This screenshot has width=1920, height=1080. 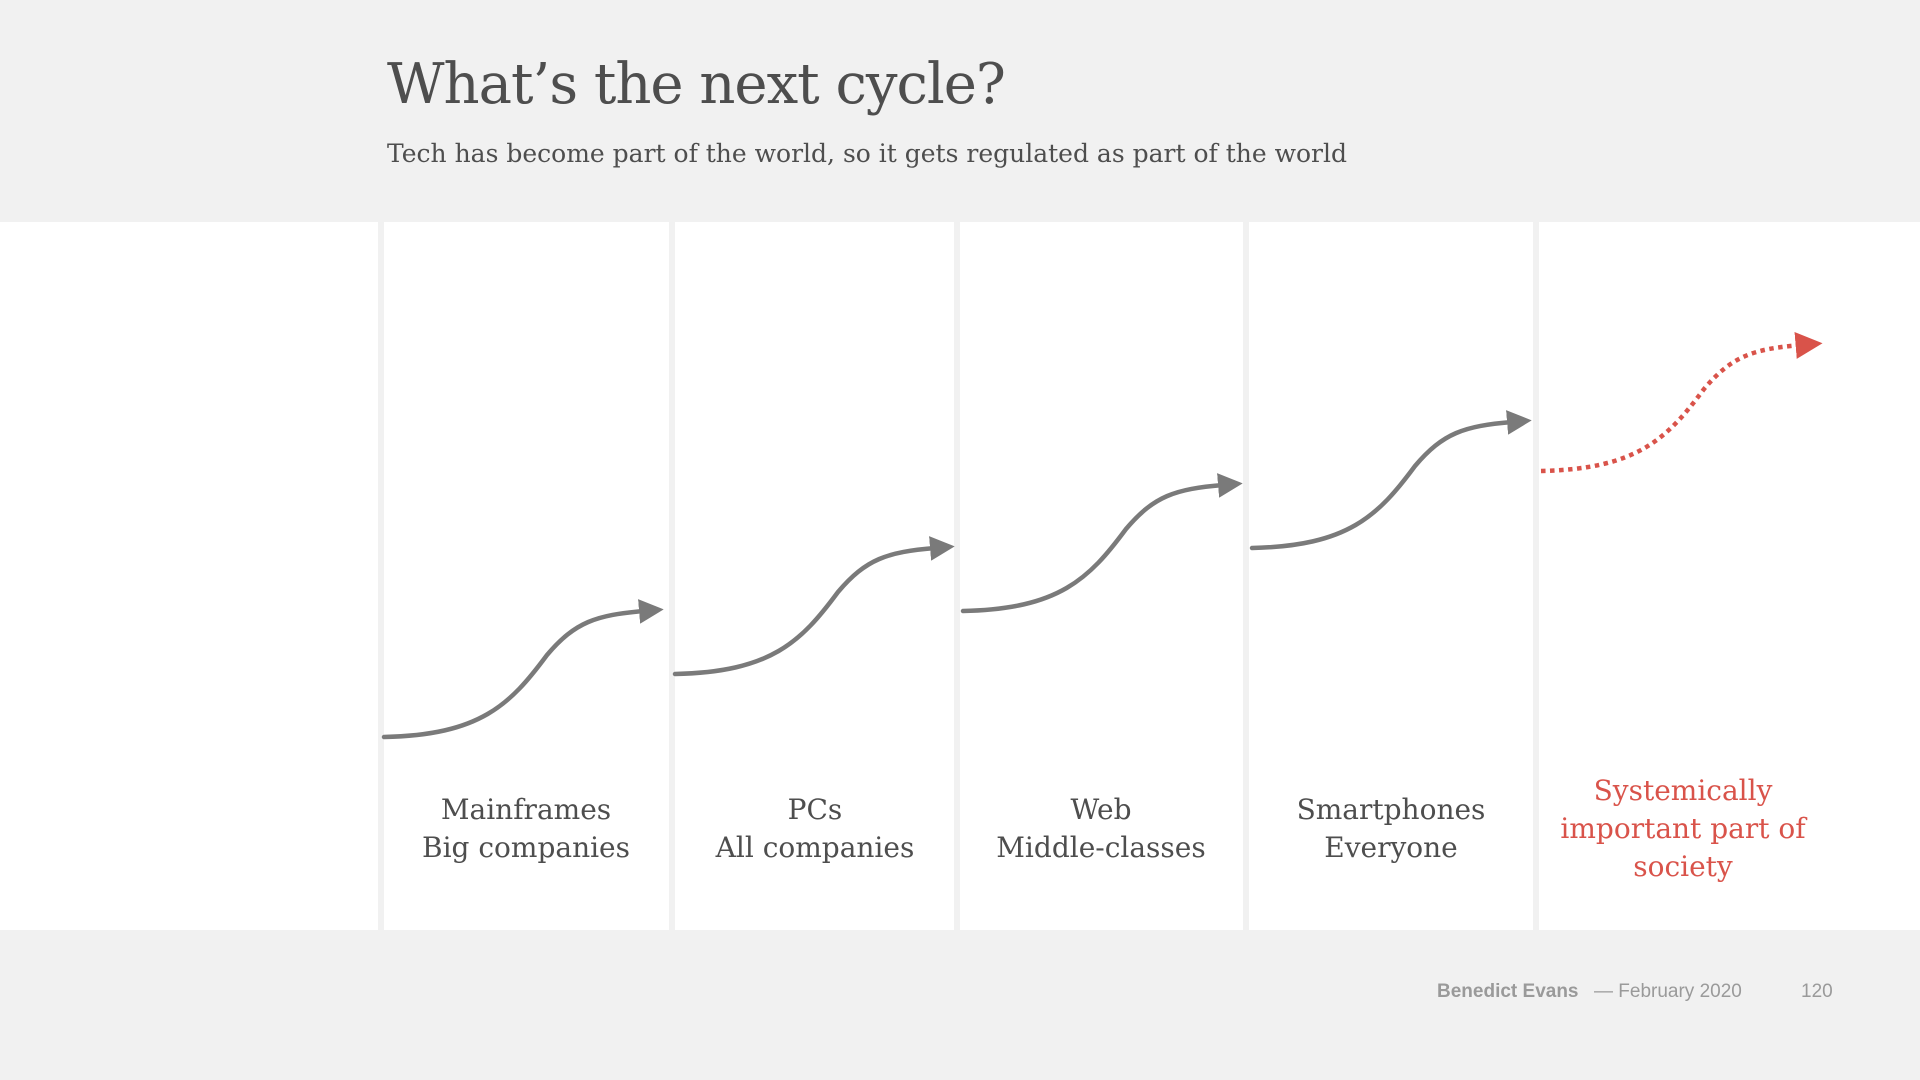 I want to click on cycle-label-next: Systemically important part of society, so click(x=1683, y=829).